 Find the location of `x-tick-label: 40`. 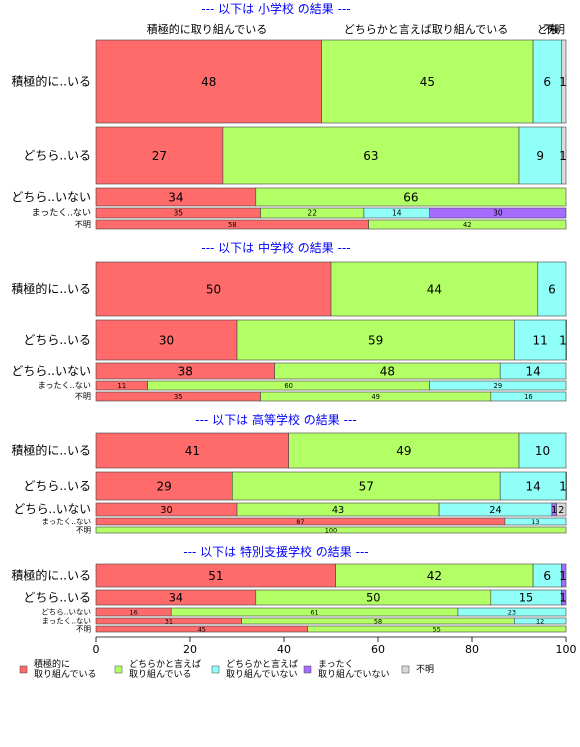

x-tick-label: 40 is located at coordinates (284, 649).